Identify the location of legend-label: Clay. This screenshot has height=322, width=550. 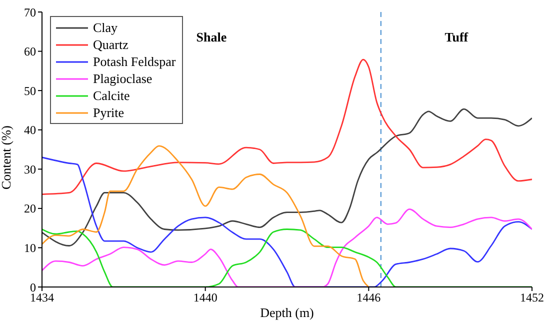
(105, 27).